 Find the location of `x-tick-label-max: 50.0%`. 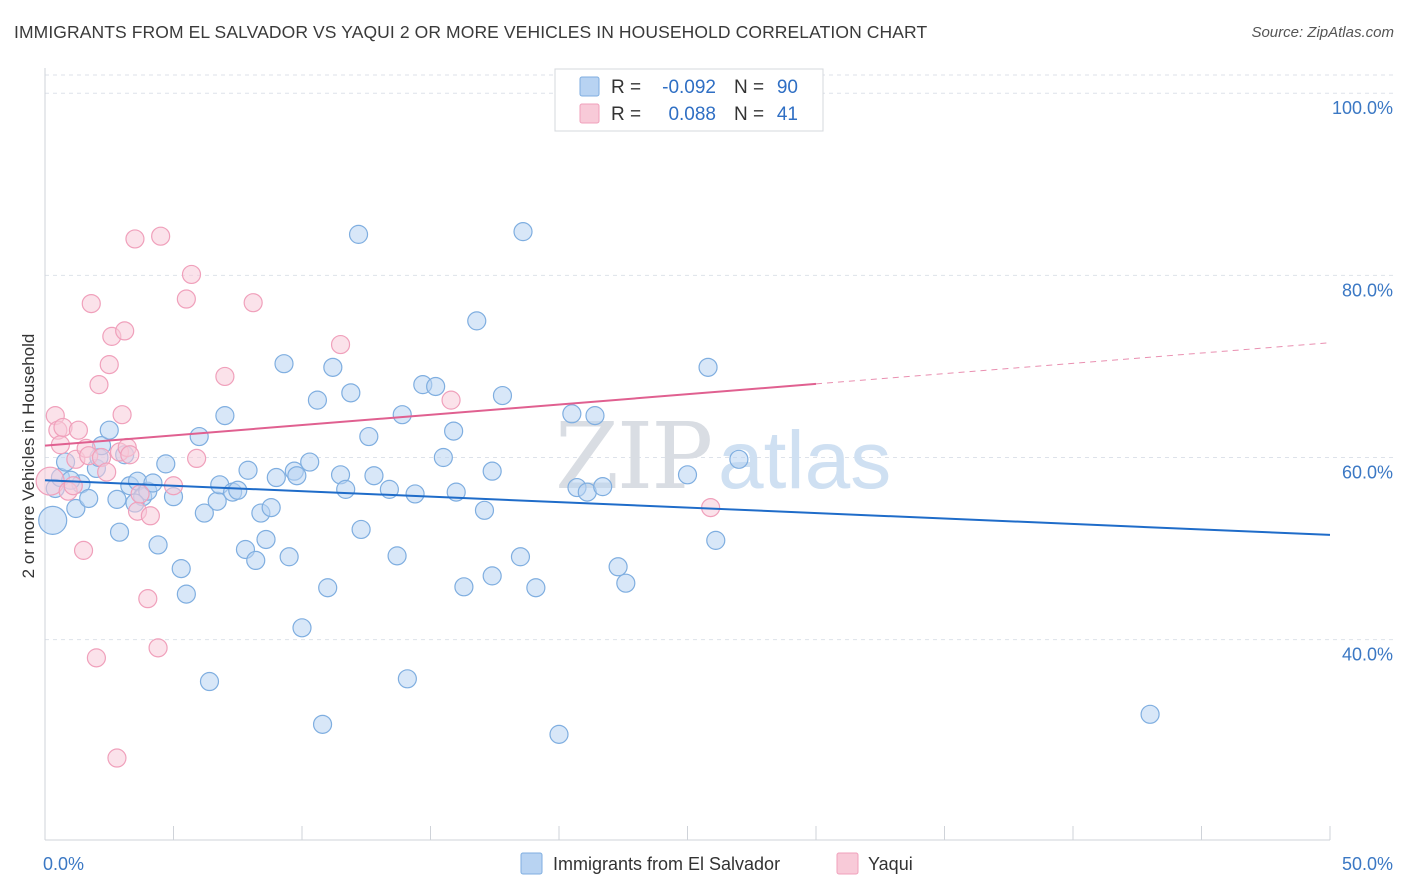

x-tick-label-max: 50.0% is located at coordinates (1367, 864).